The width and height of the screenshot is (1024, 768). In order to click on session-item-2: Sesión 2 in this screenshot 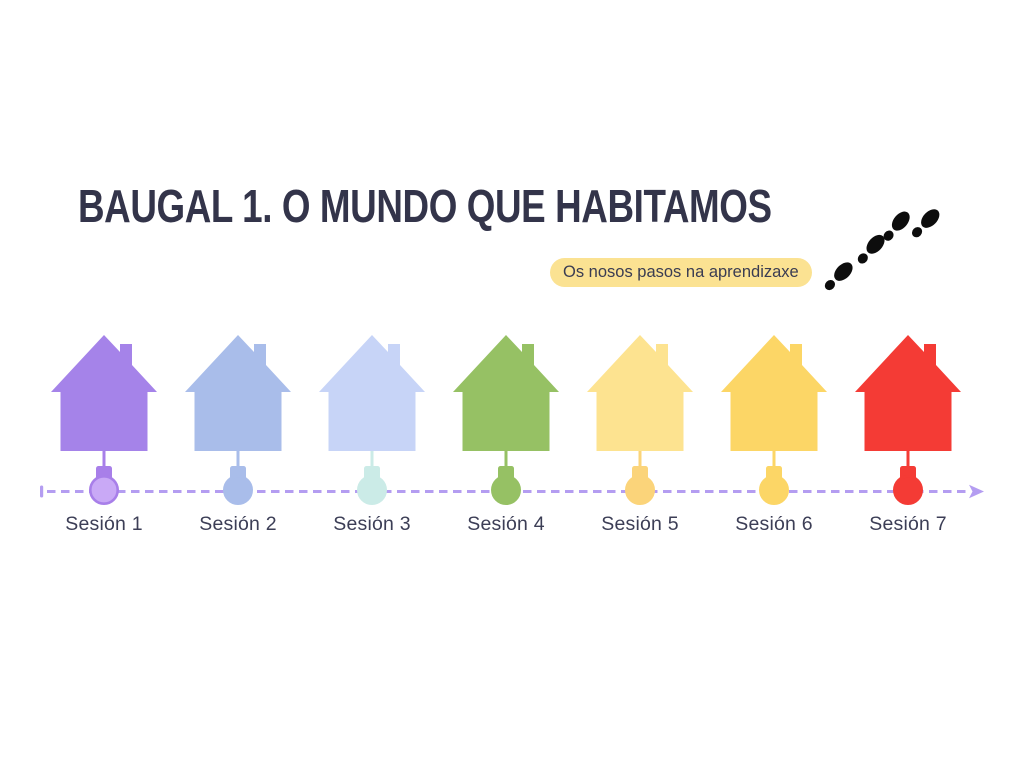, I will do `click(238, 434)`.